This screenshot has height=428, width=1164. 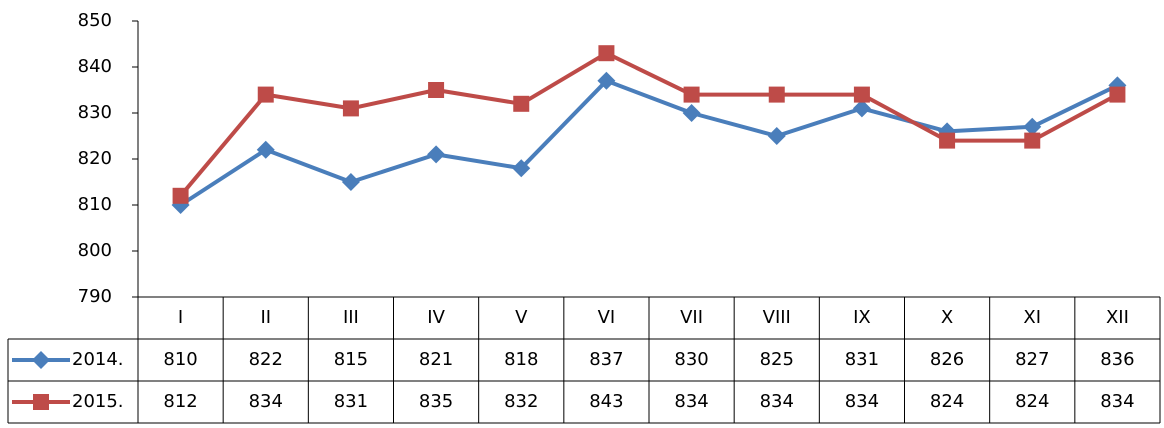 What do you see at coordinates (777, 317) in the screenshot?
I see `x-tick-label: VIII` at bounding box center [777, 317].